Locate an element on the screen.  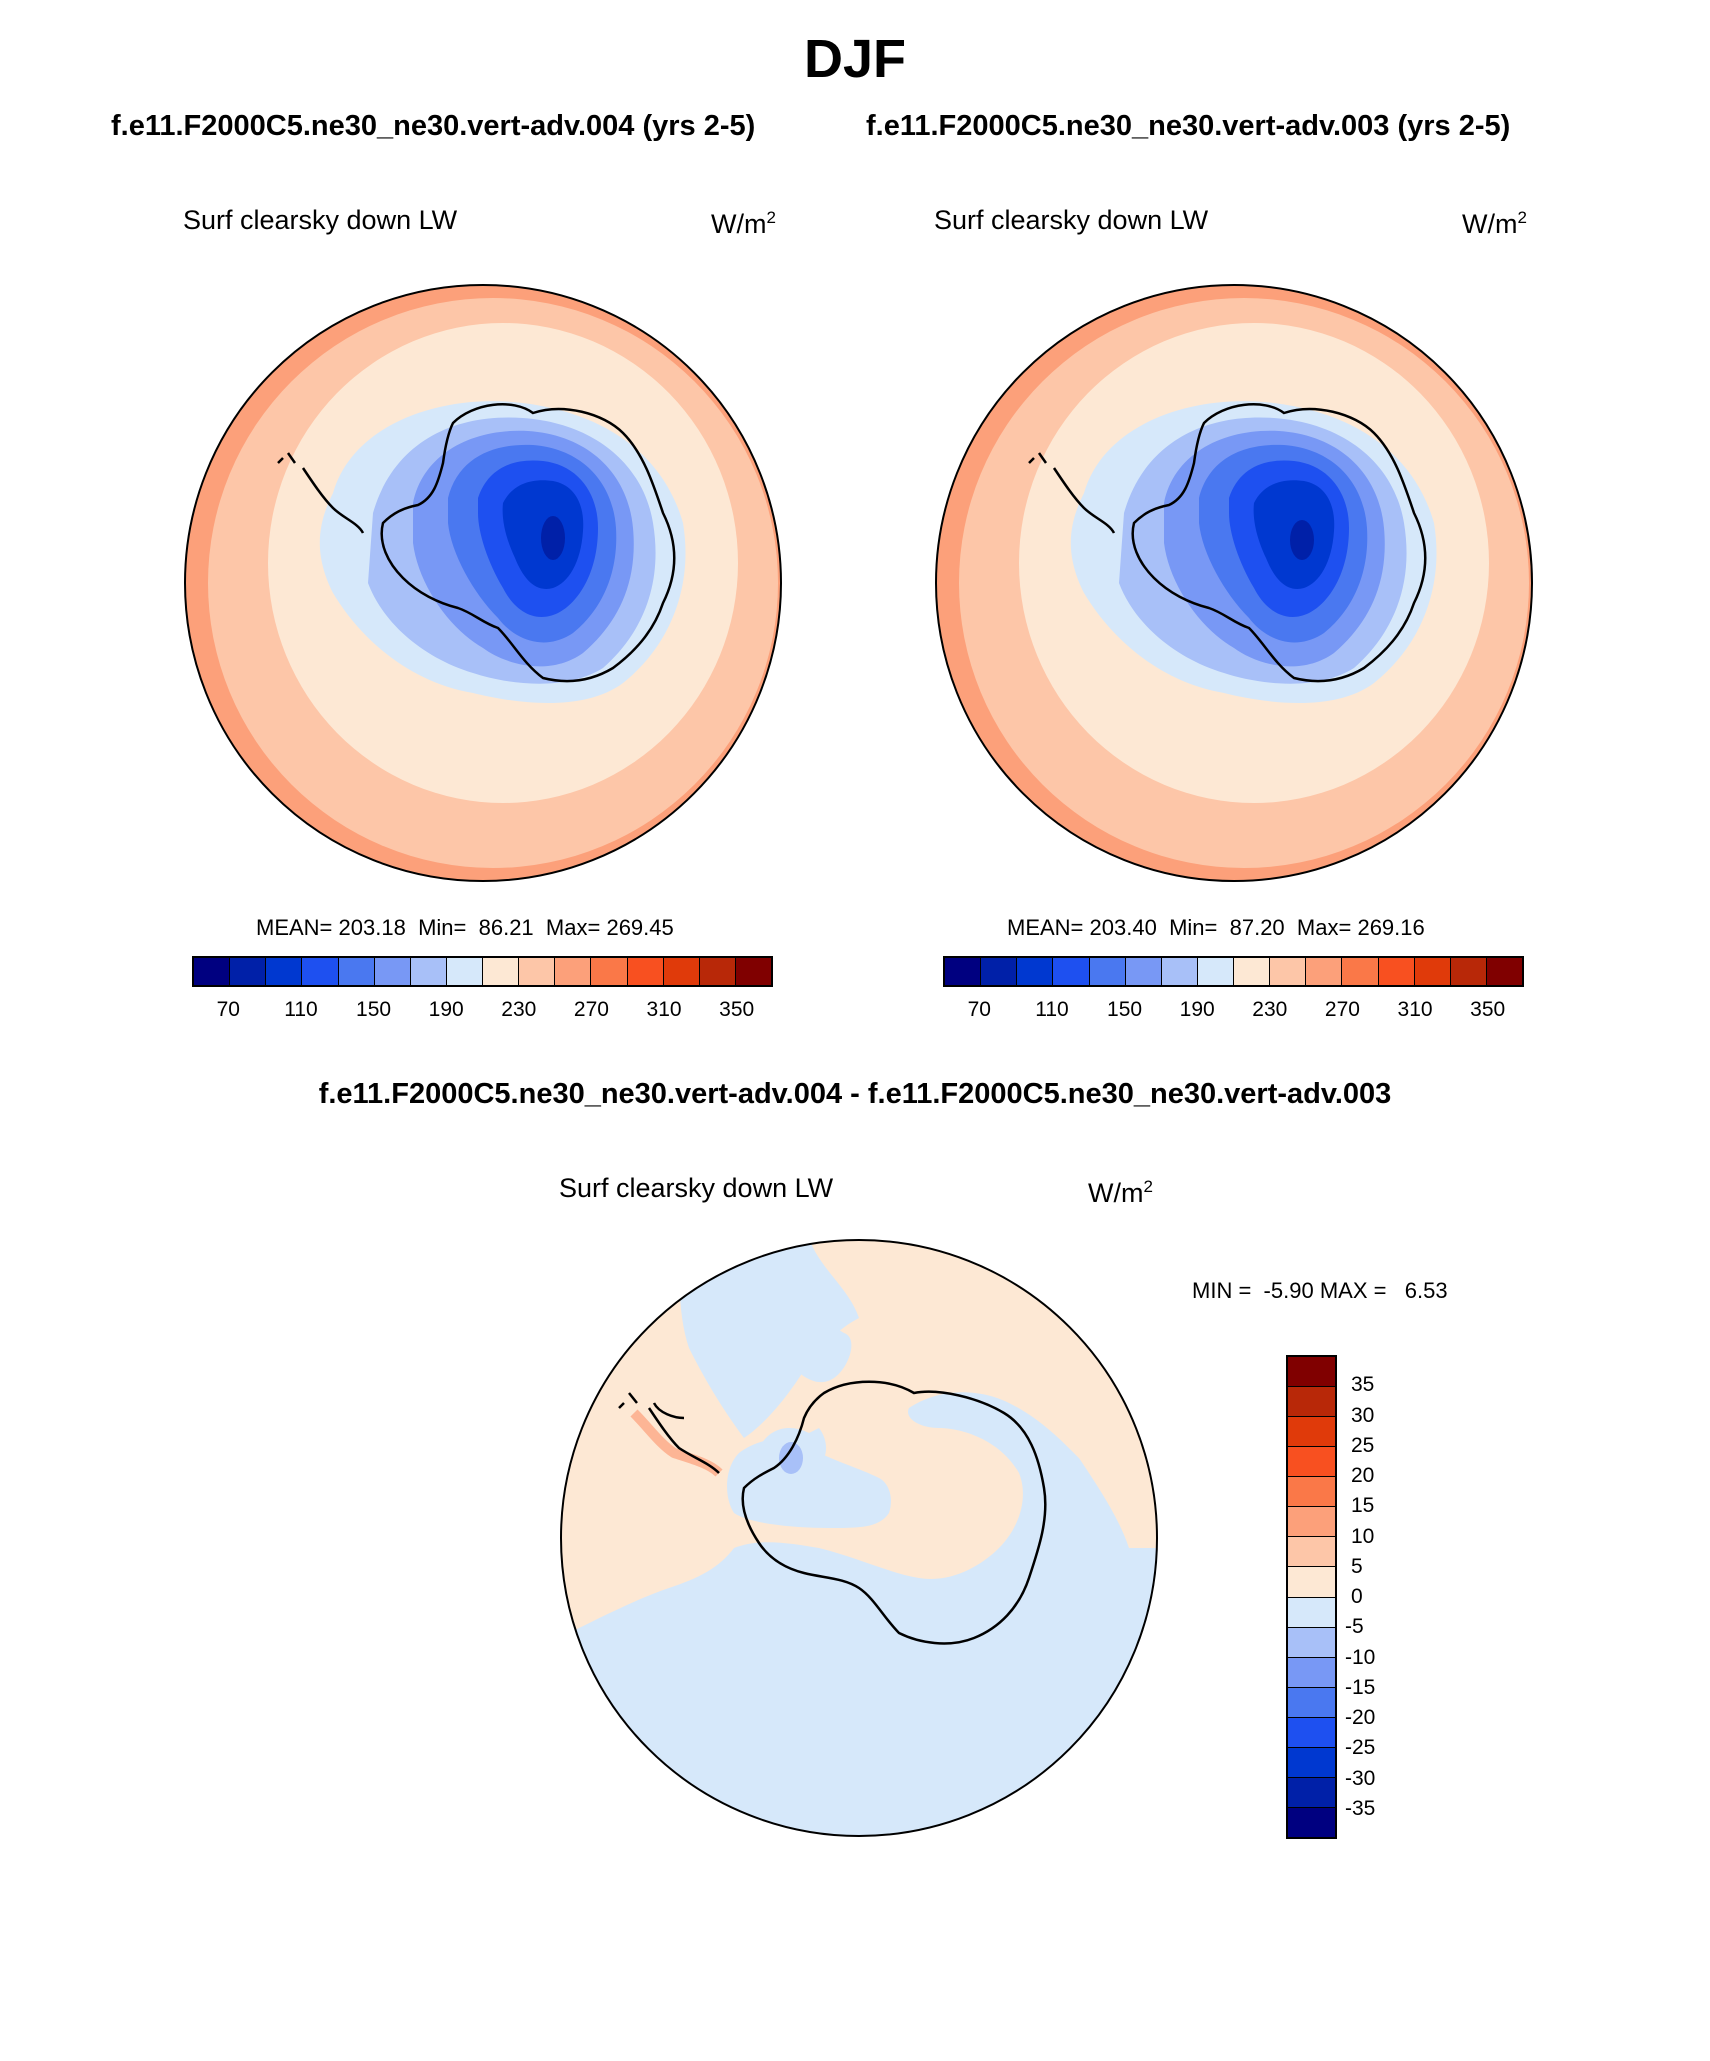
panel2-units: W/m2 is located at coordinates (1494, 223).